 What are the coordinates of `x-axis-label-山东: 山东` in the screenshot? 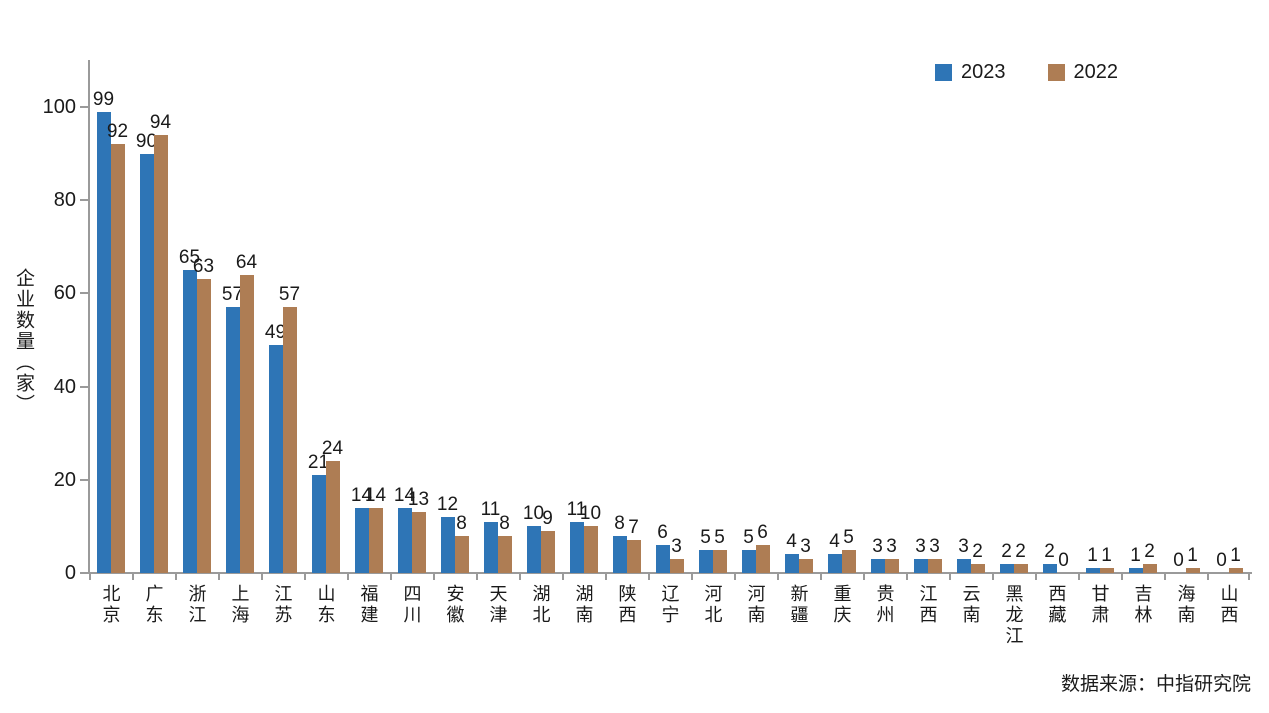 It's located at (325, 605).